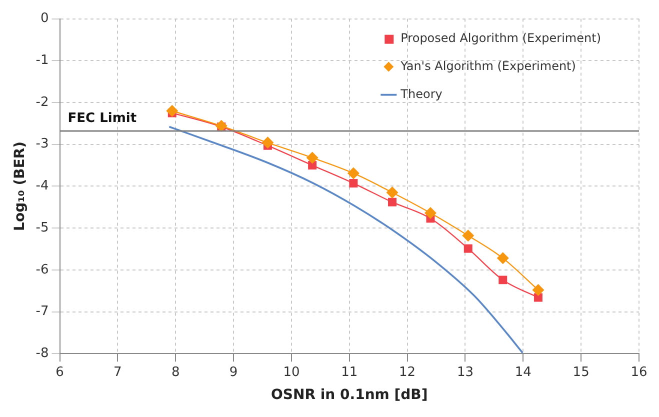 Image resolution: width=659 pixels, height=417 pixels. Describe the element at coordinates (42, 353) in the screenshot. I see `y-tick-label: -8` at that location.